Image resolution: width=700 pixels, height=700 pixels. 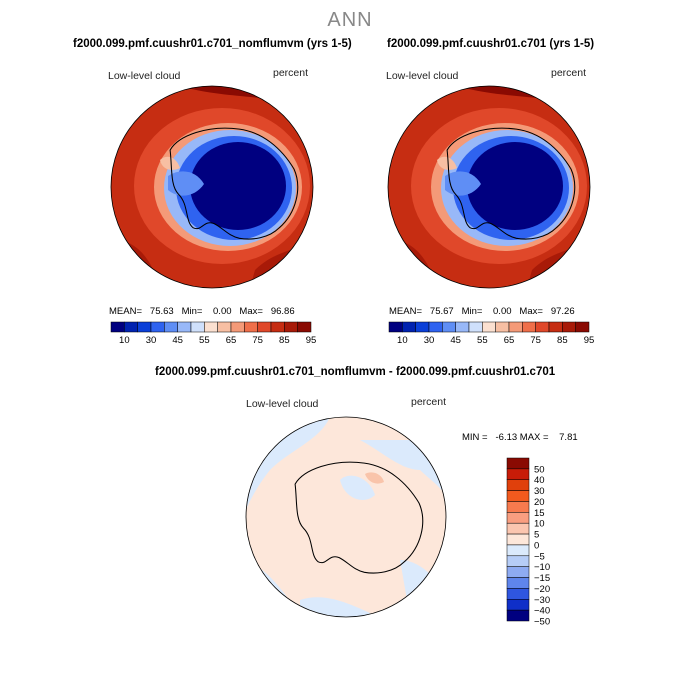 I want to click on diff-colorbar-tick-label: 10, so click(x=539, y=524).